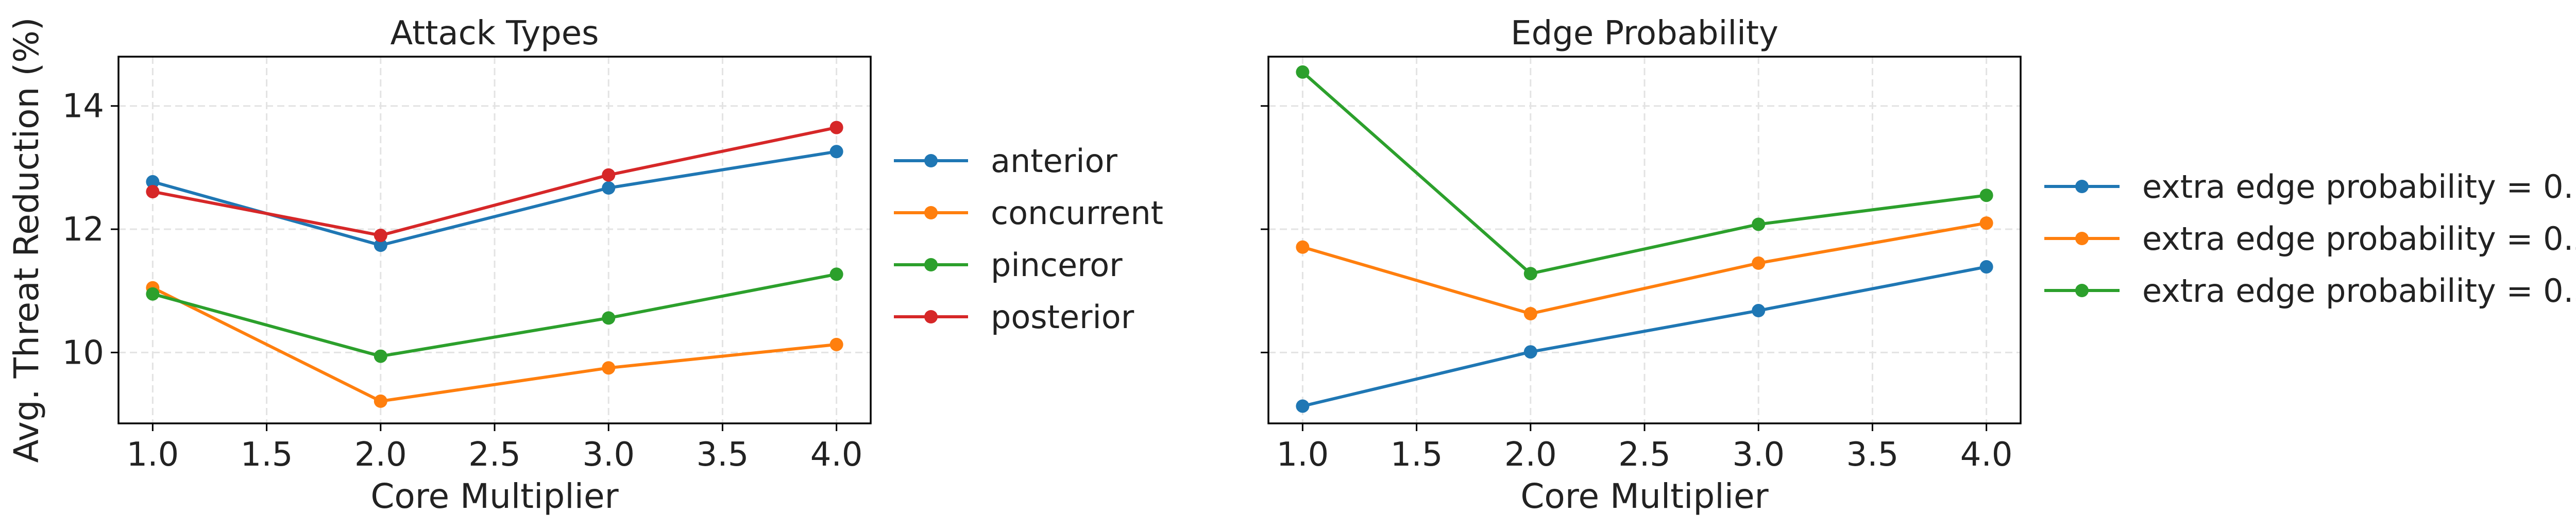 The height and width of the screenshot is (530, 2576). What do you see at coordinates (83, 353) in the screenshot?
I see `y-tick-label: 10` at bounding box center [83, 353].